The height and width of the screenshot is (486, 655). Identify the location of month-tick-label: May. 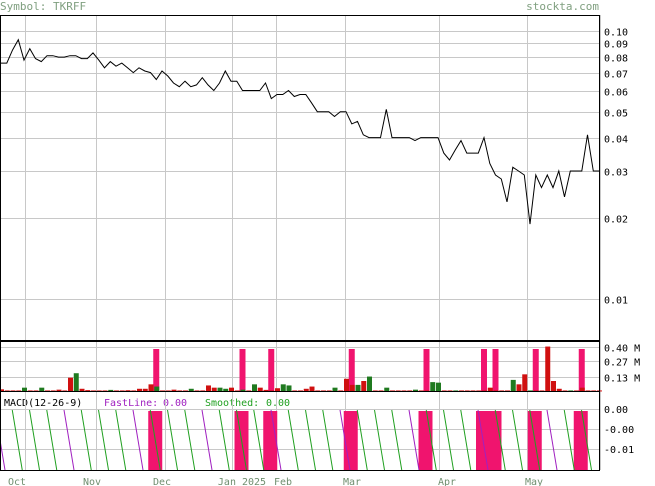
(534, 481).